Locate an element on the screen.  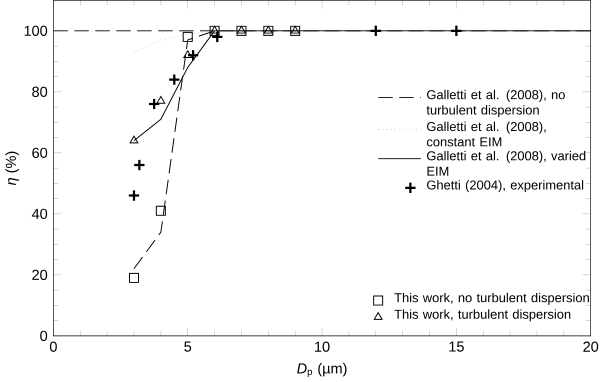
y-tick-label: 100 is located at coordinates (36, 30).